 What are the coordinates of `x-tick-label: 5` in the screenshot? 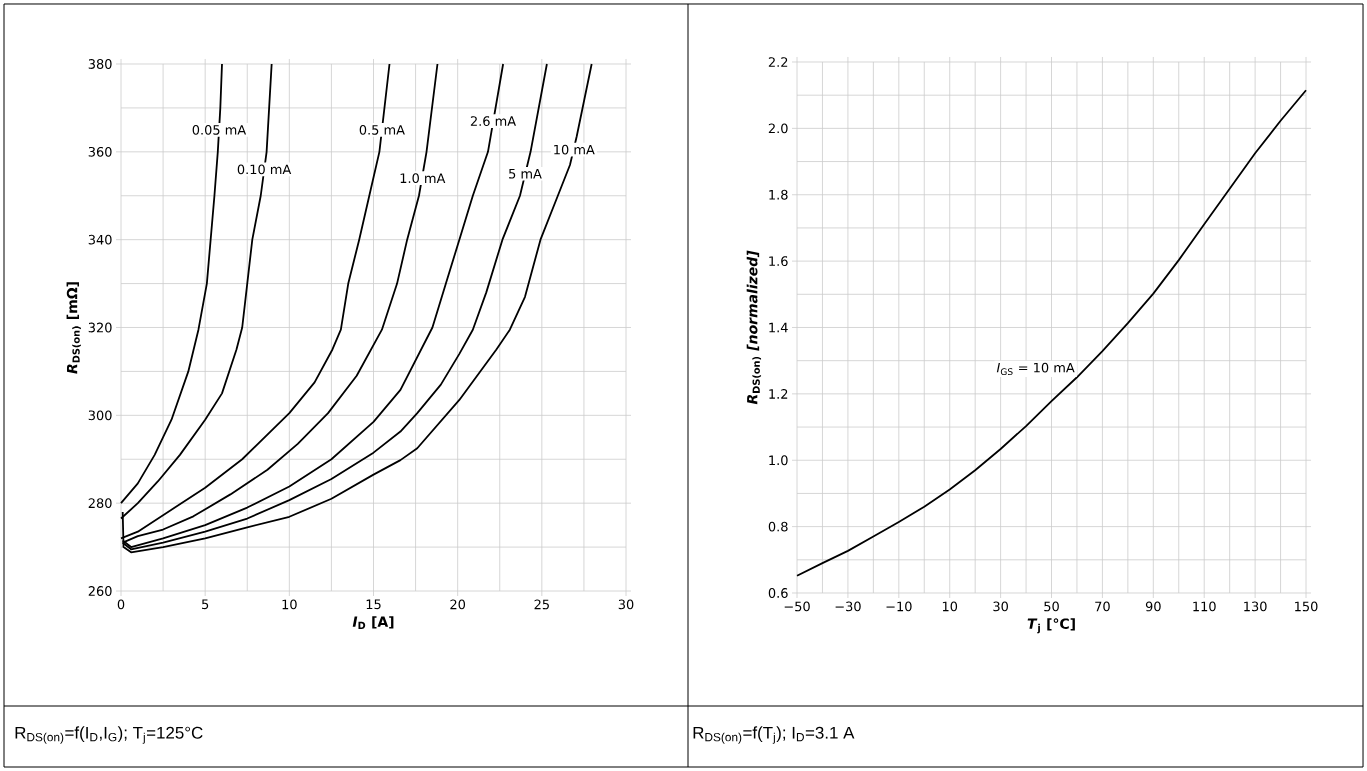 It's located at (205, 604).